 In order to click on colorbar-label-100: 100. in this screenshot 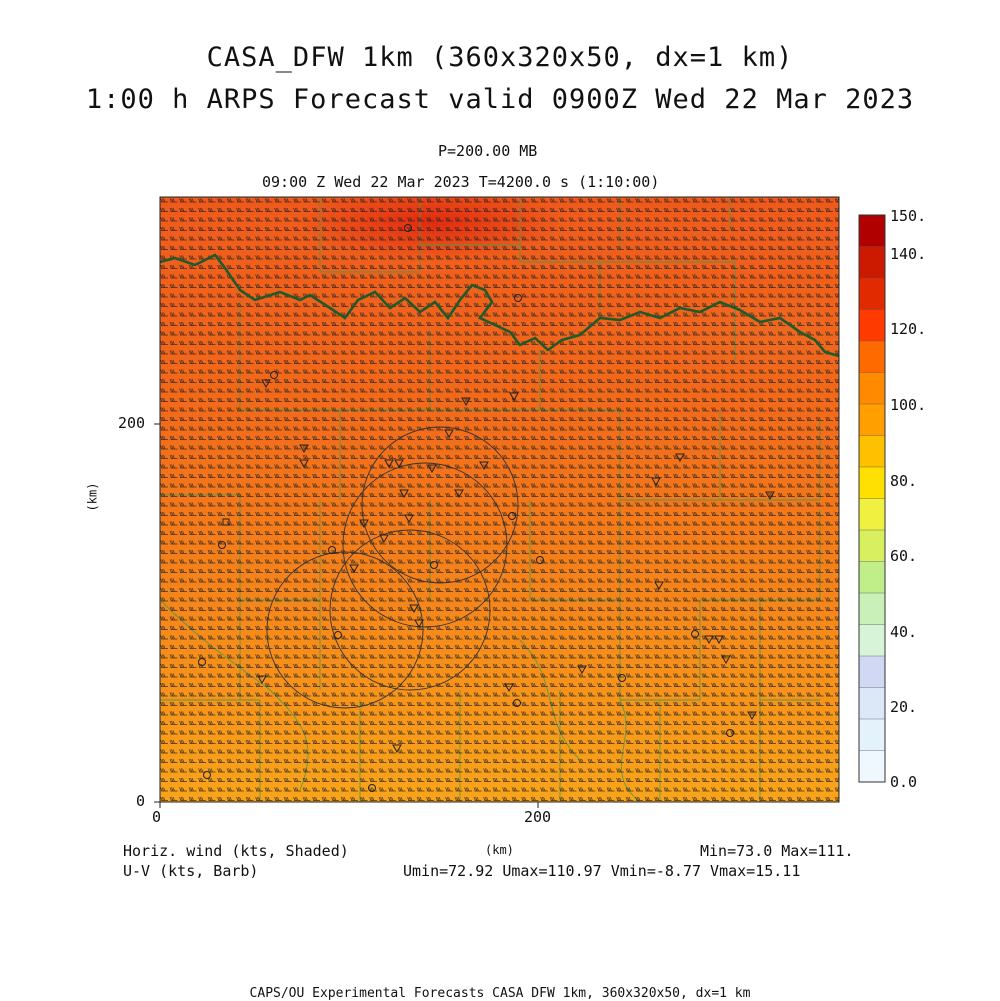, I will do `click(908, 405)`.